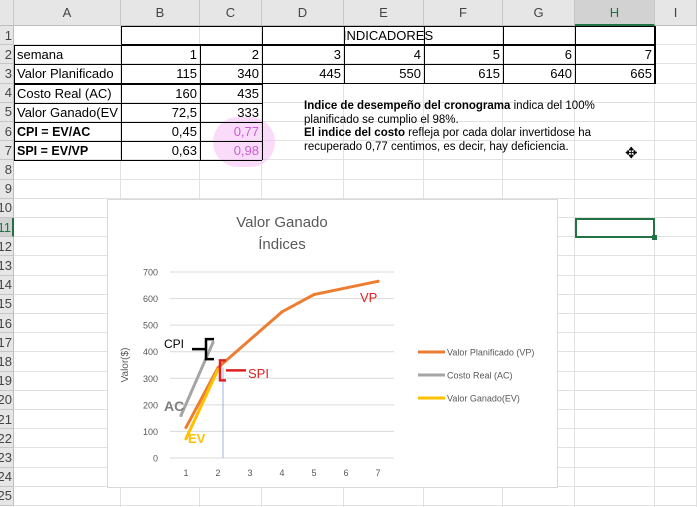 Image resolution: width=697 pixels, height=507 pixels. I want to click on row-header-1: 1, so click(7, 36).